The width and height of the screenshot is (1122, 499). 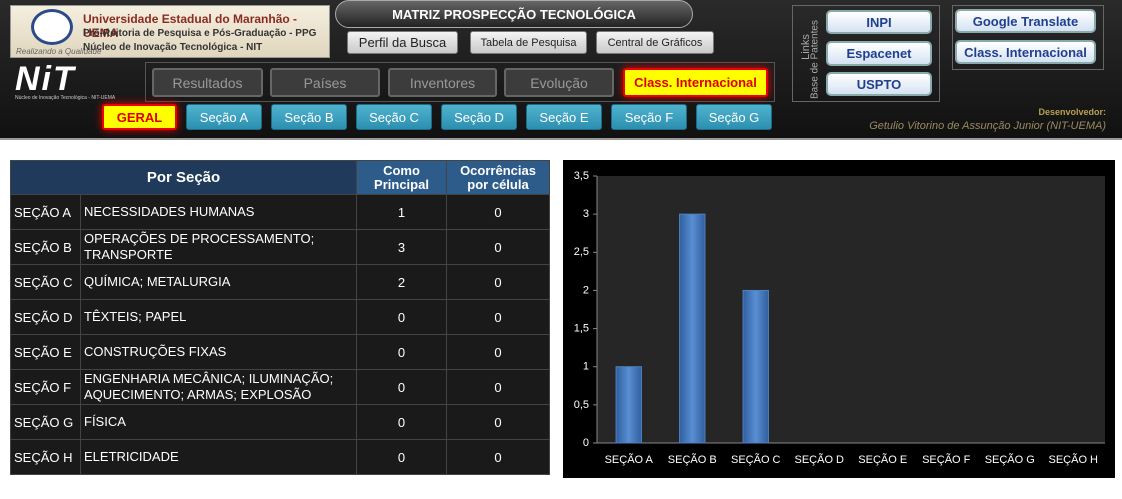 I want to click on x-tick-label: SEÇÃO H, so click(x=1073, y=459).